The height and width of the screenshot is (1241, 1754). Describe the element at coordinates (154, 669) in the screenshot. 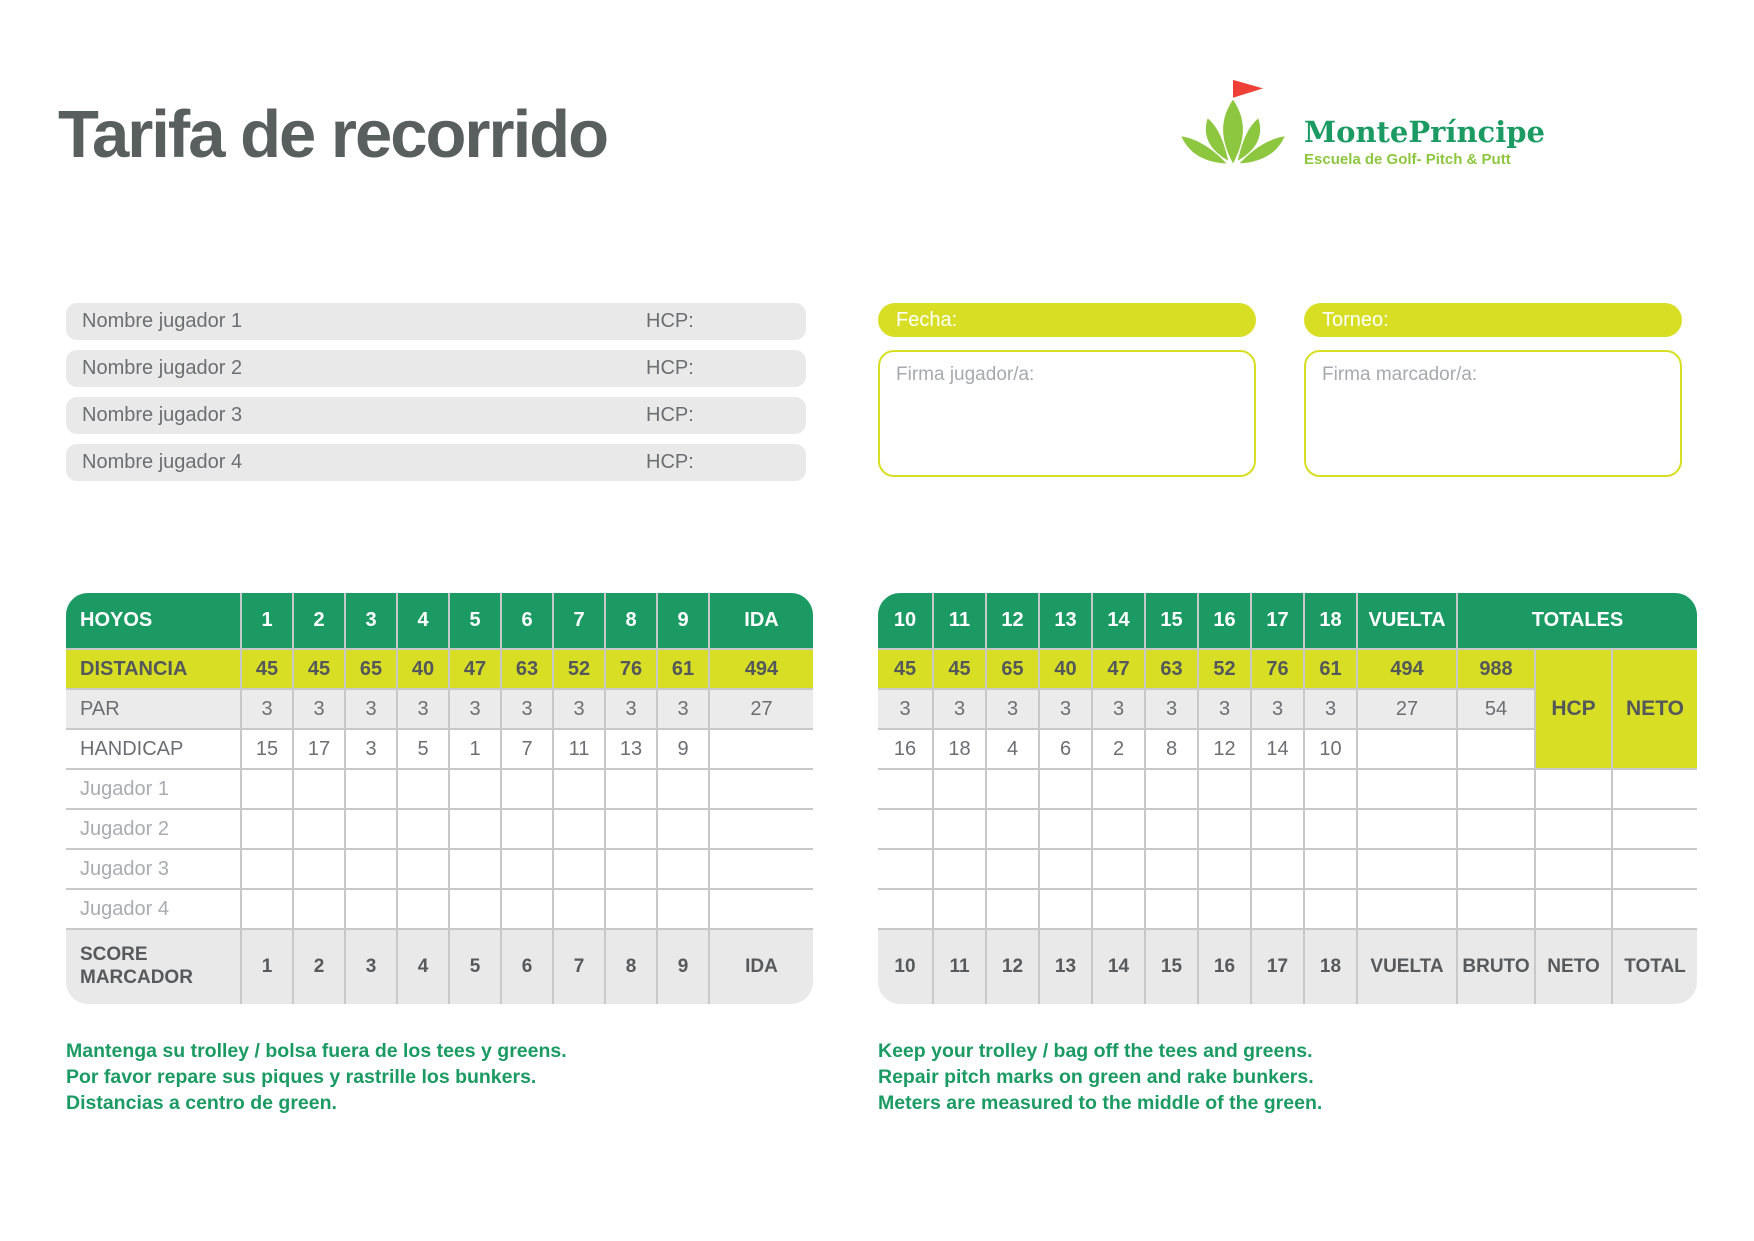

I see `distancia-label: DISTANCIA` at that location.